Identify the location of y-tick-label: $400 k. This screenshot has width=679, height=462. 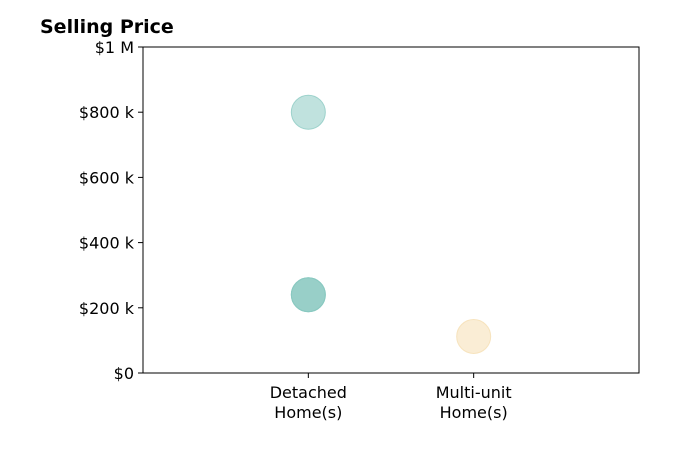
(107, 243).